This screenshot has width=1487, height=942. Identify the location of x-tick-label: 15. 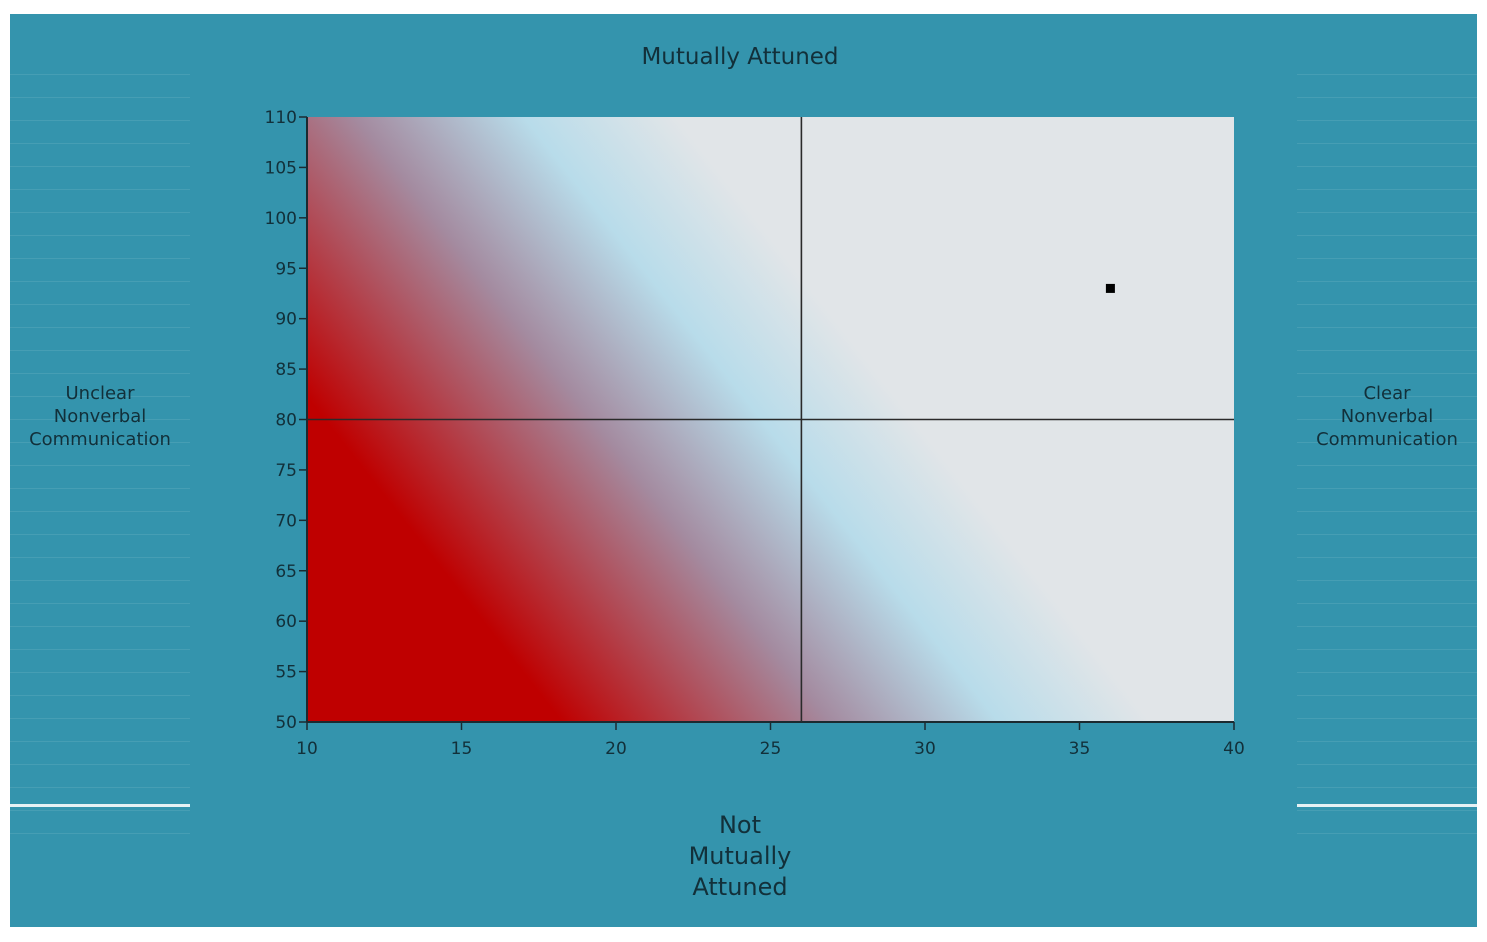
(462, 749).